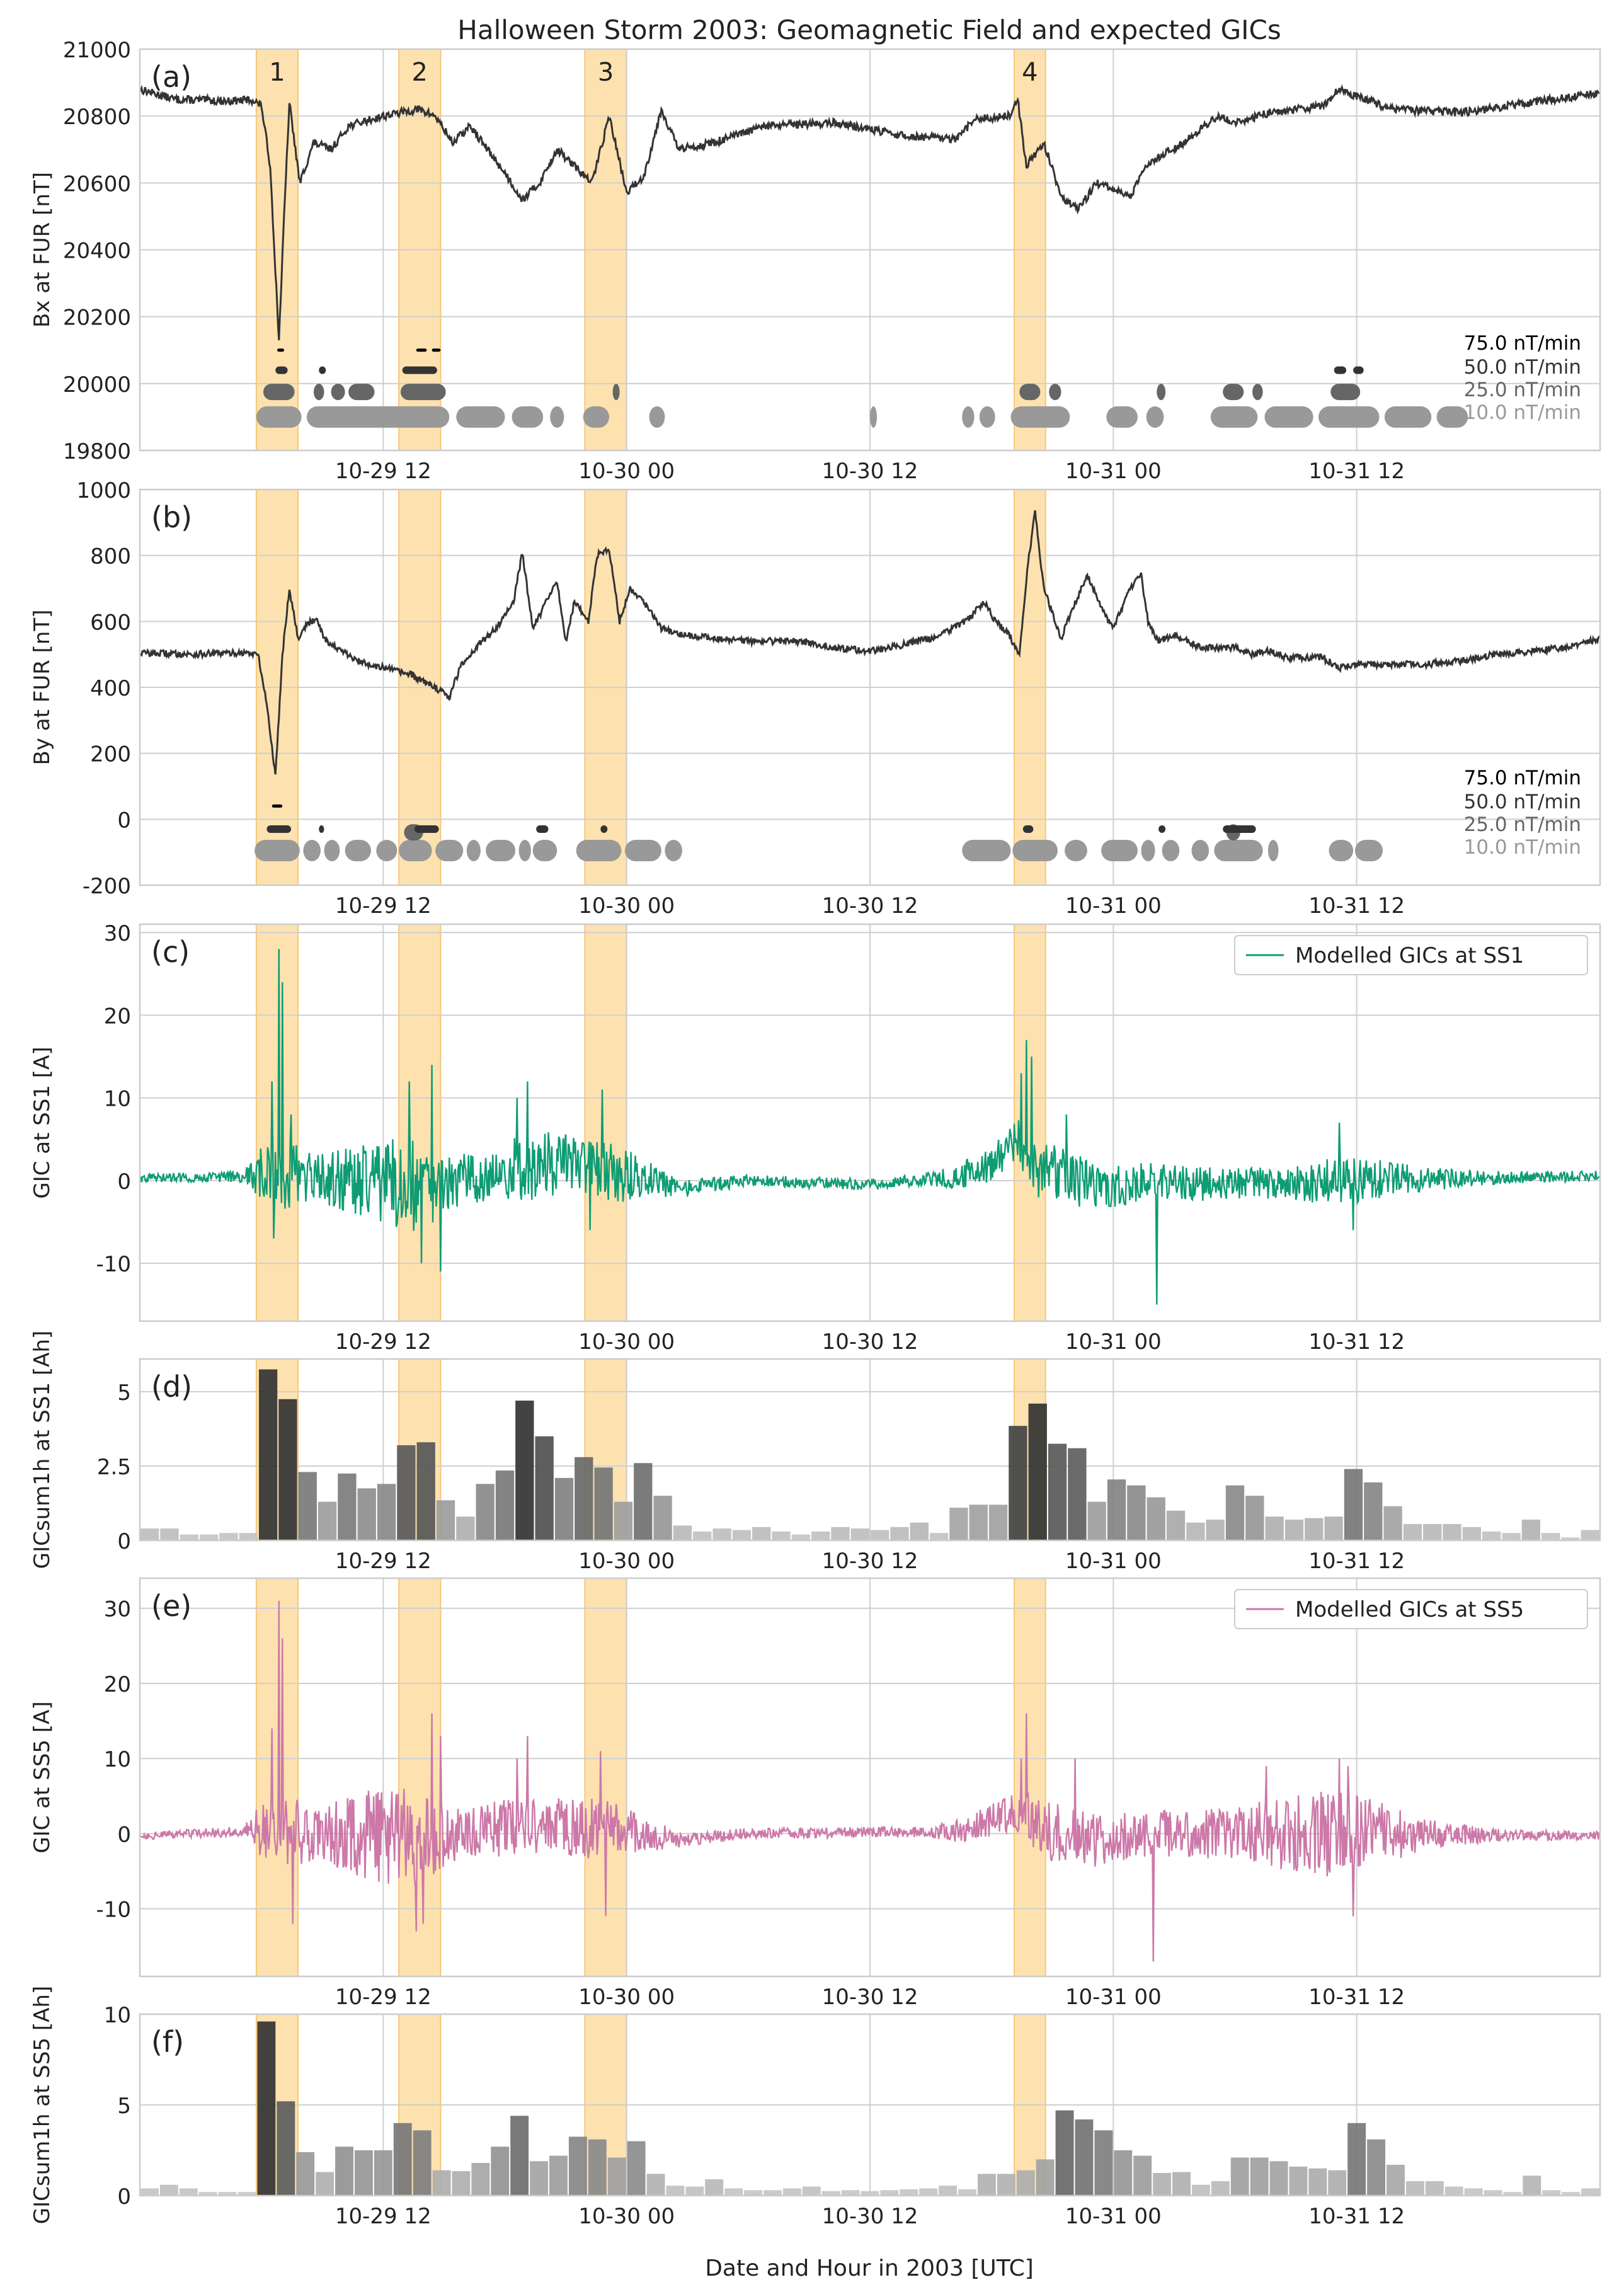 Image resolution: width=1624 pixels, height=2287 pixels. I want to click on panel-tag-b: (b), so click(172, 517).